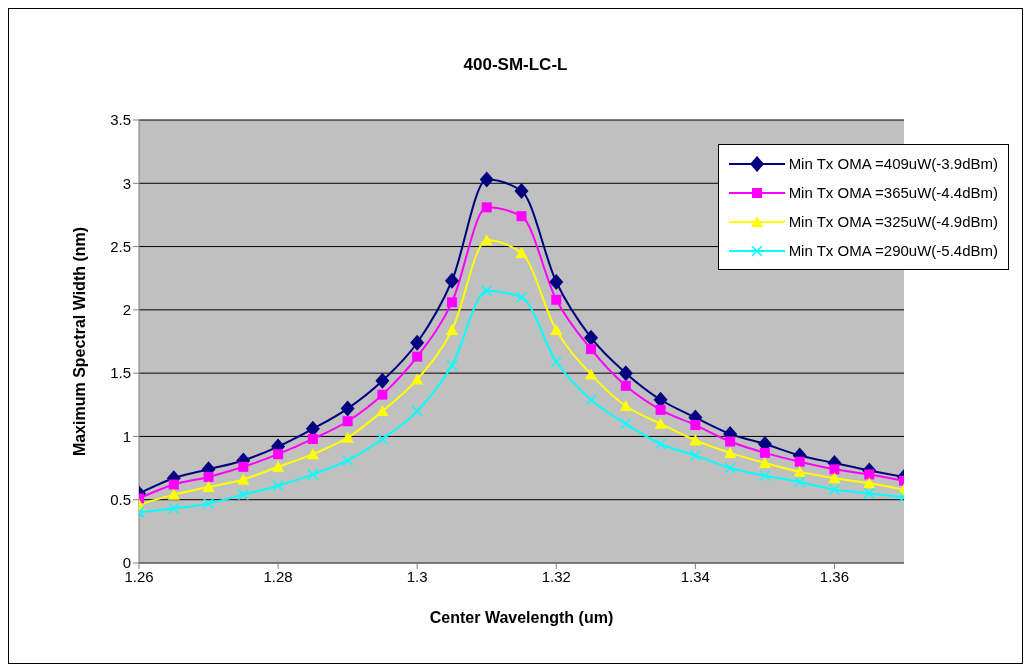  I want to click on x-tick-label: 1.36, so click(834, 576).